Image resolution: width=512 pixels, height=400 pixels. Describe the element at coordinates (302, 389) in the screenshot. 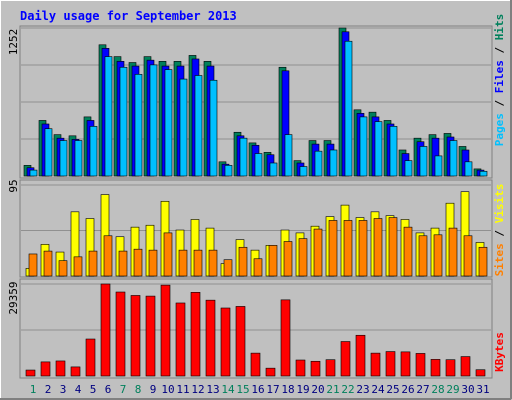

I see `x-tick-label: 19` at that location.